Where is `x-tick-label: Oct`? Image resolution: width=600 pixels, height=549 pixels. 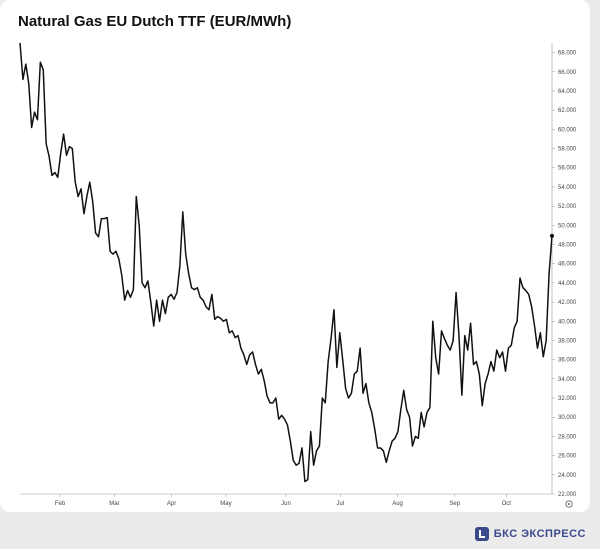
x-tick-label: Oct is located at coordinates (507, 504).